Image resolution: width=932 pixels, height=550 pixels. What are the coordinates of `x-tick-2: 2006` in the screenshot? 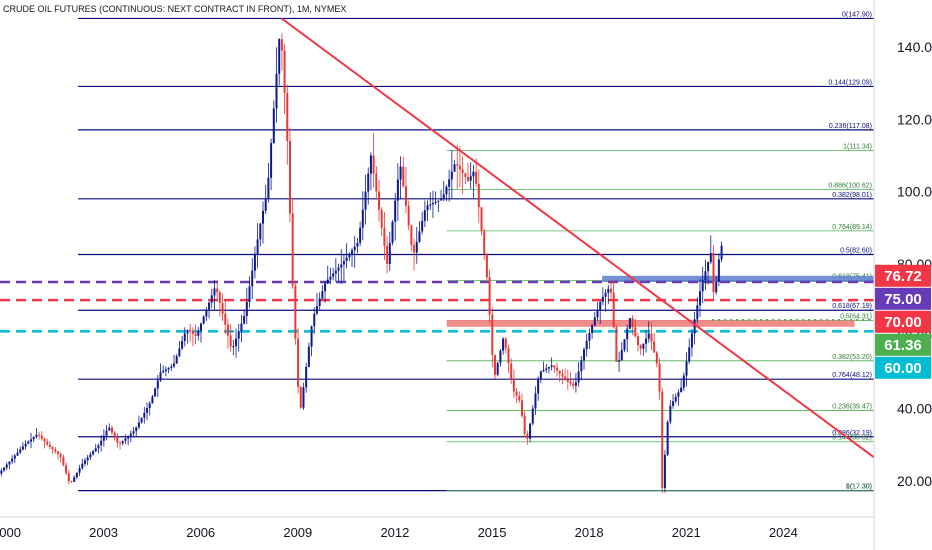 It's located at (200, 532).